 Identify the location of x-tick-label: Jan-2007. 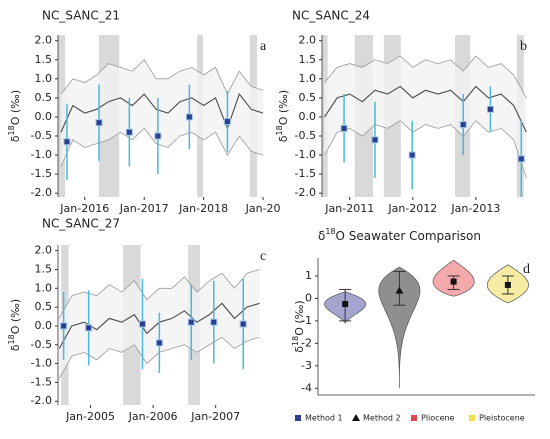
(215, 416).